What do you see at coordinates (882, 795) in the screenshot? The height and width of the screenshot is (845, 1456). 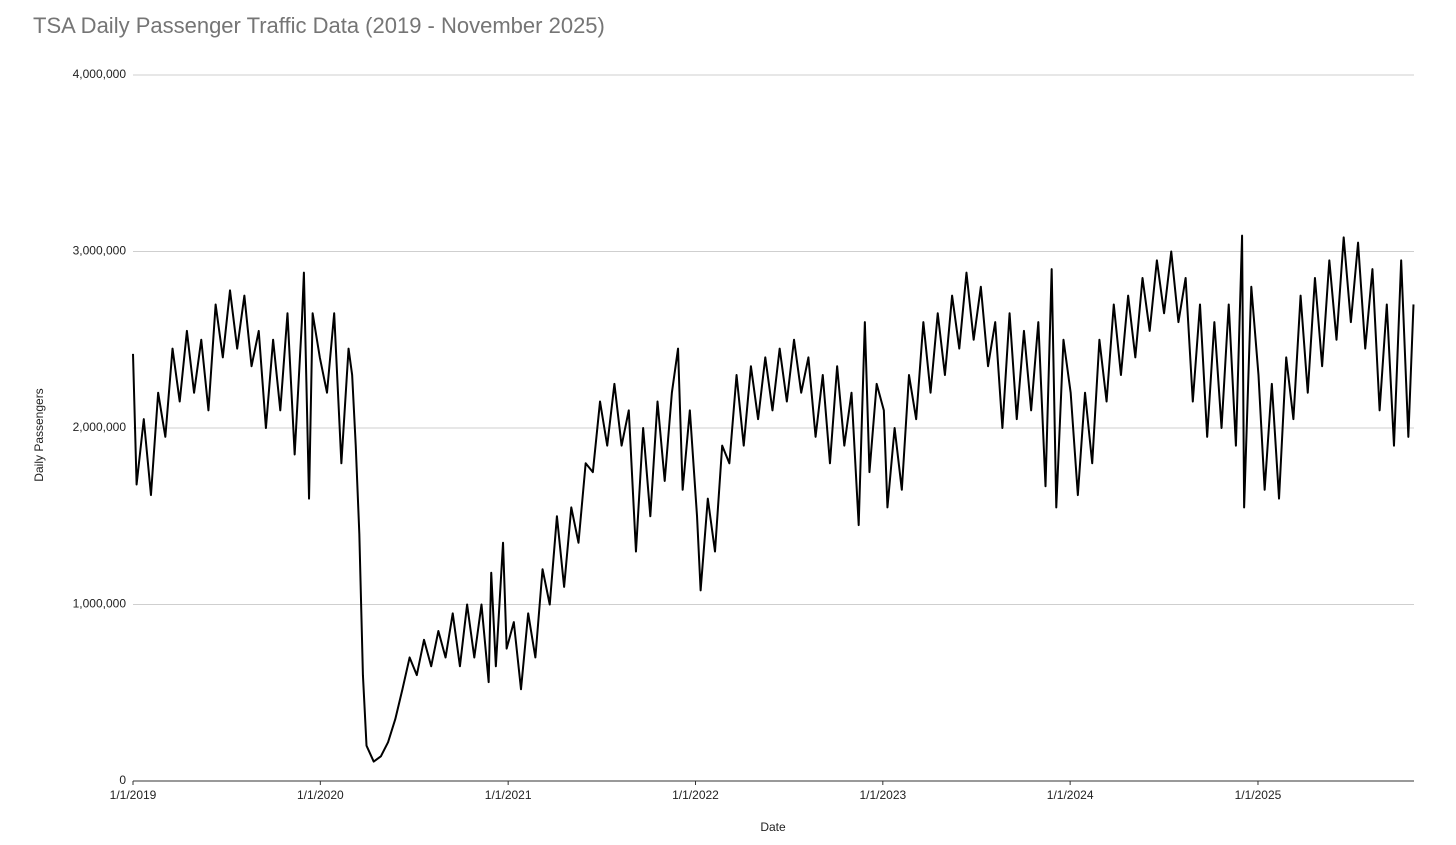 I see `x-tick-label: 1/1/2023` at bounding box center [882, 795].